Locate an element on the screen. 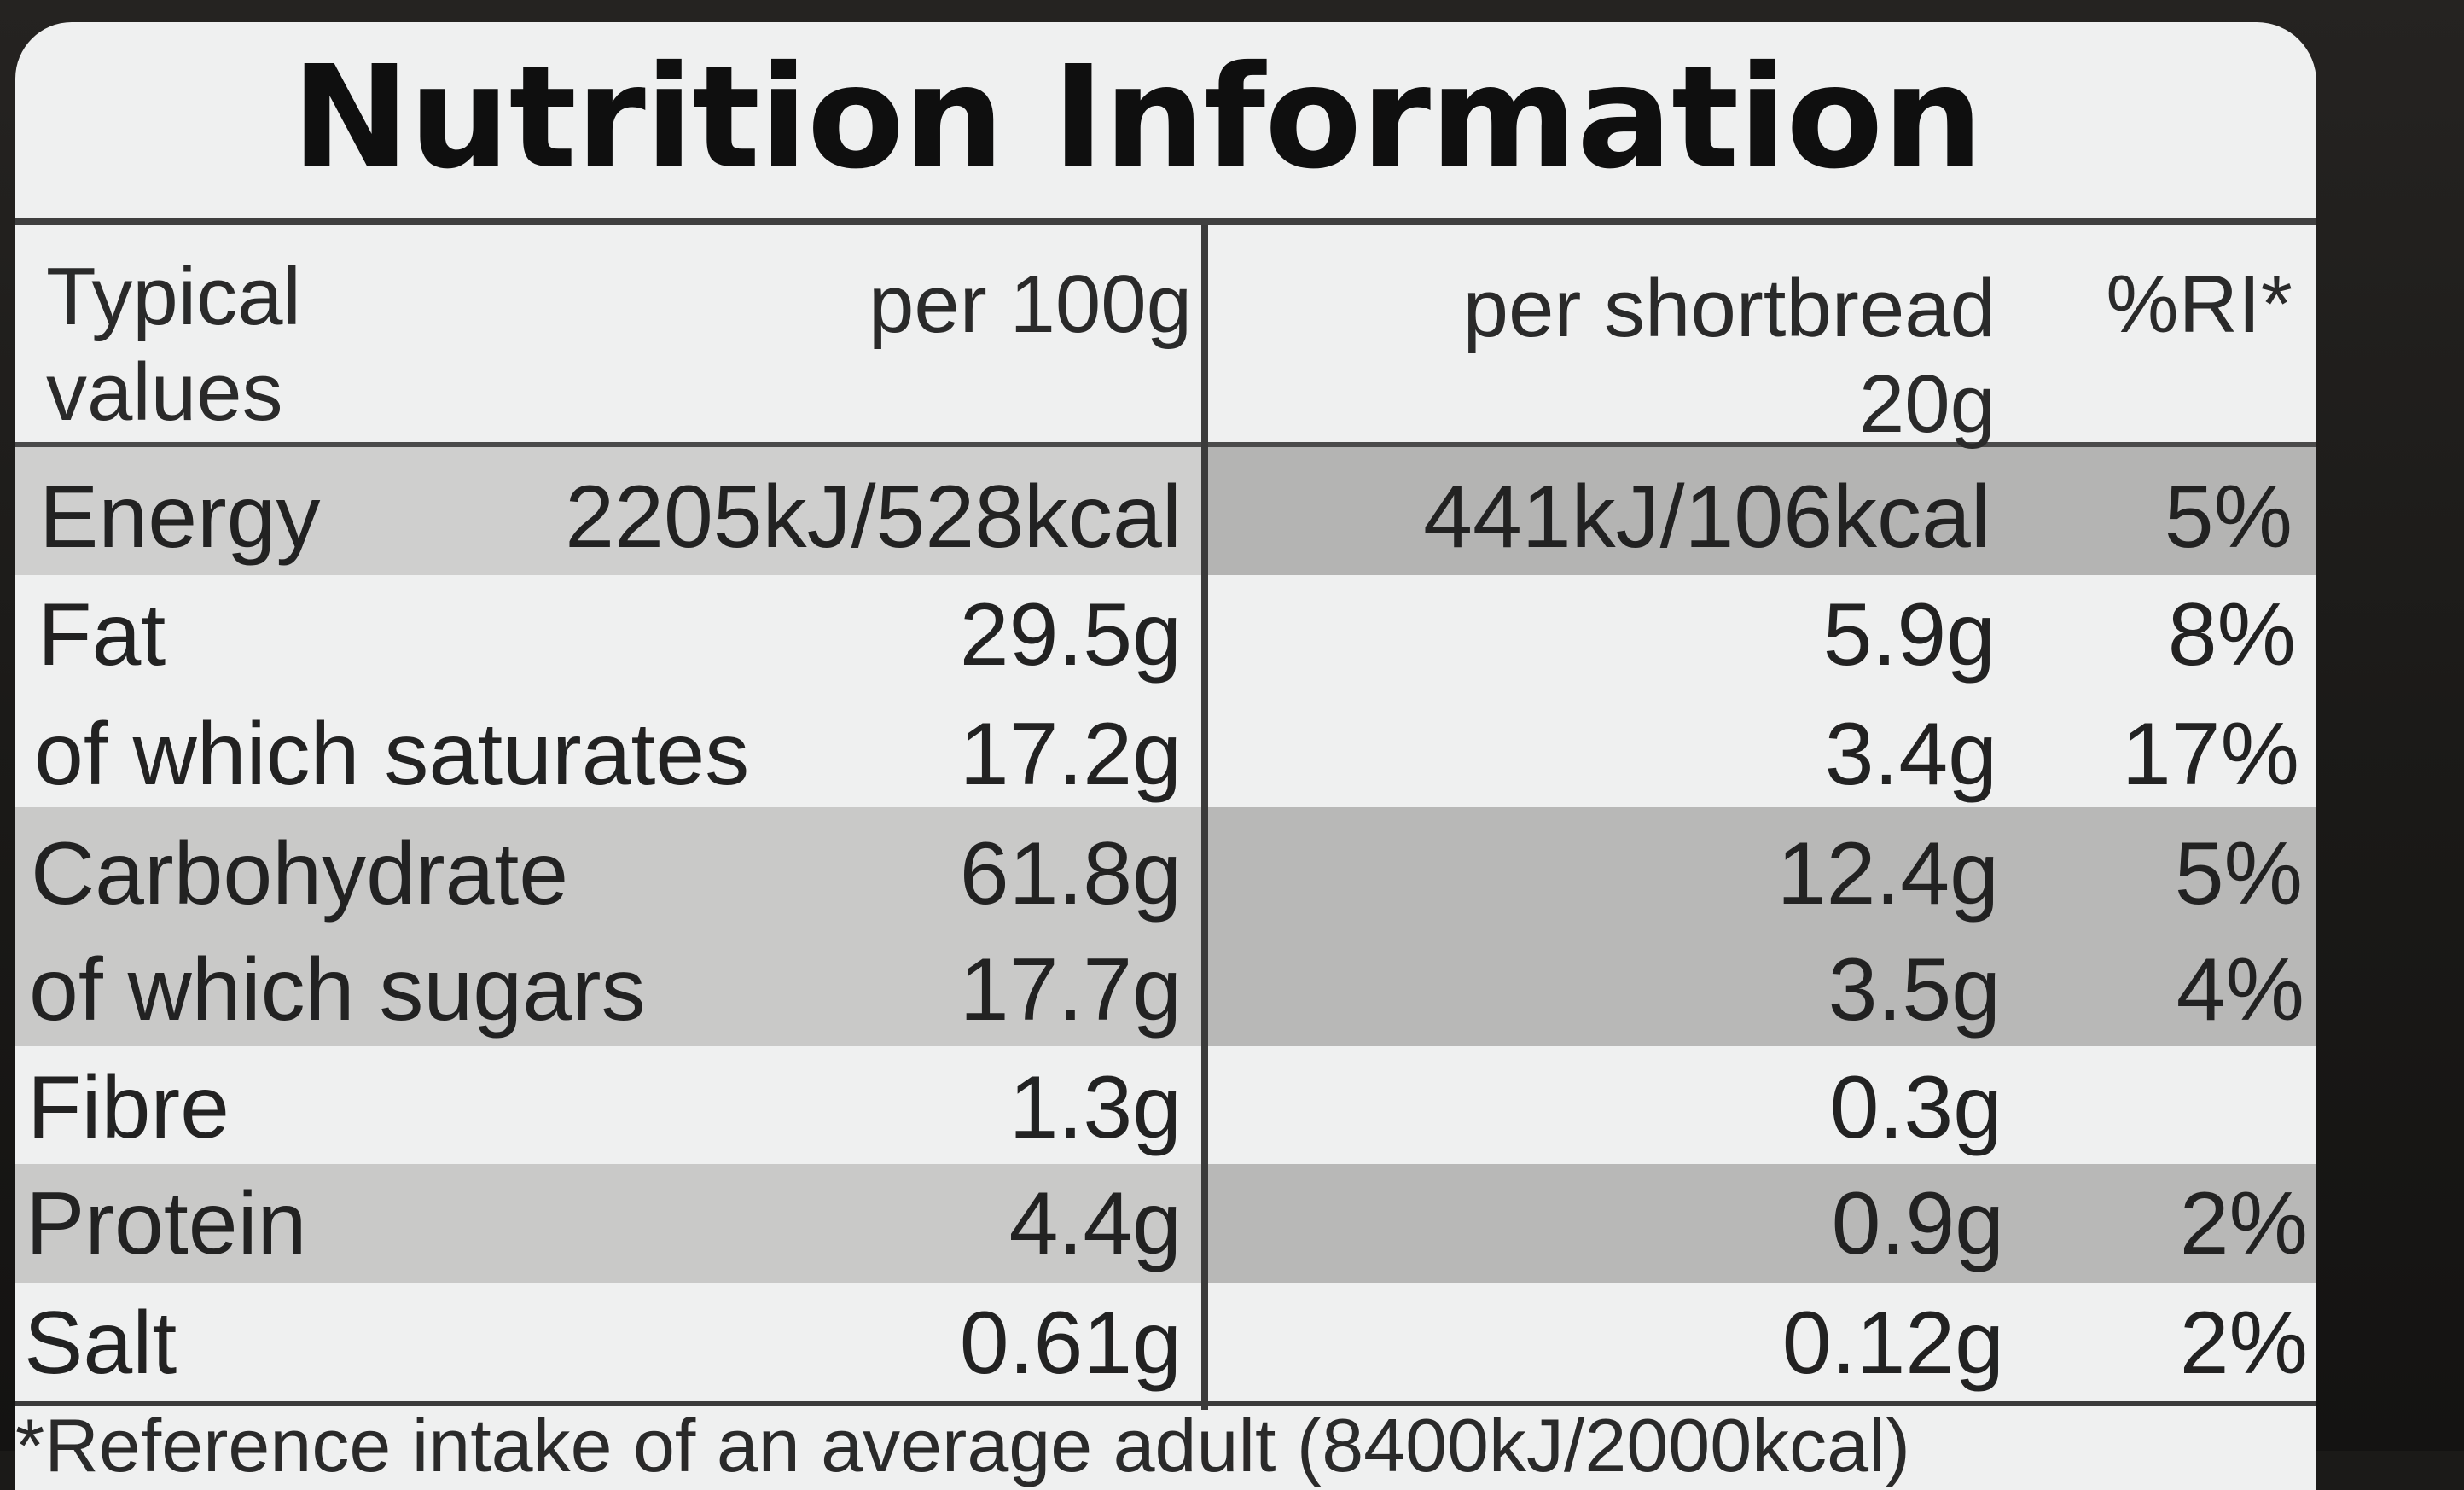 This screenshot has width=2464, height=1490. nutrient-name: of which sugars is located at coordinates (337, 989).